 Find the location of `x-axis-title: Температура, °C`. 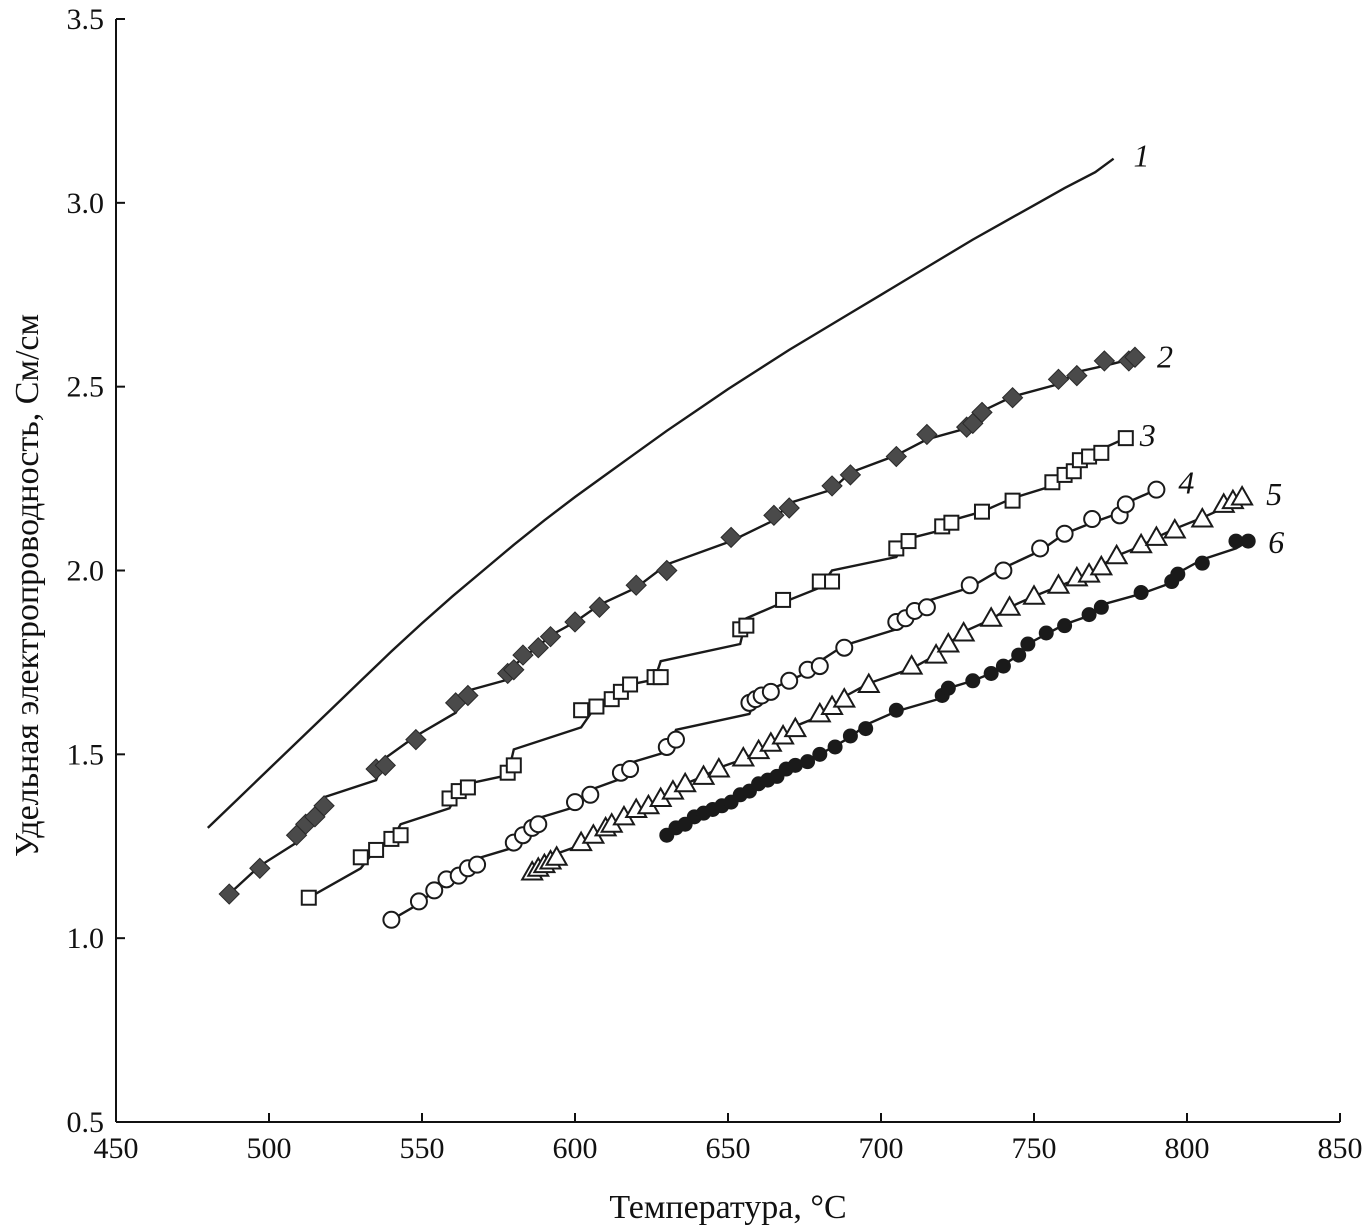

x-axis-title: Температура, °C is located at coordinates (727, 1207).